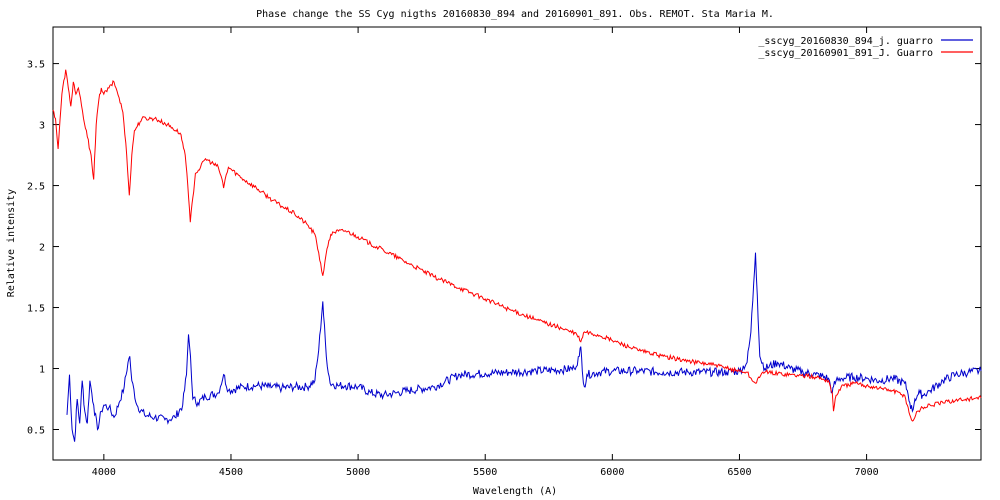  What do you see at coordinates (42, 248) in the screenshot?
I see `y-tick-label: 2` at bounding box center [42, 248].